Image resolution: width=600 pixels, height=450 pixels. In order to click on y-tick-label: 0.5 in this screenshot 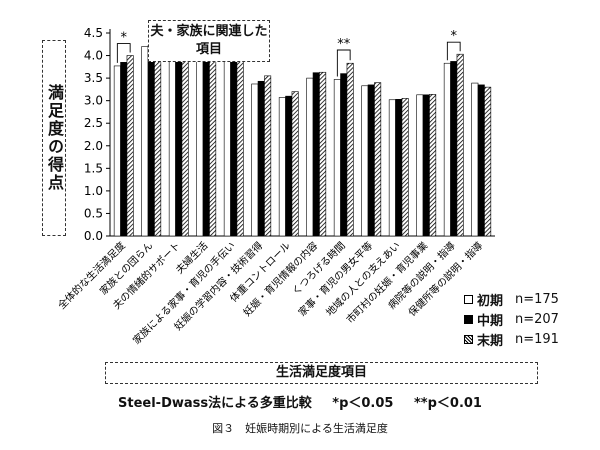, I will do `click(93, 213)`.